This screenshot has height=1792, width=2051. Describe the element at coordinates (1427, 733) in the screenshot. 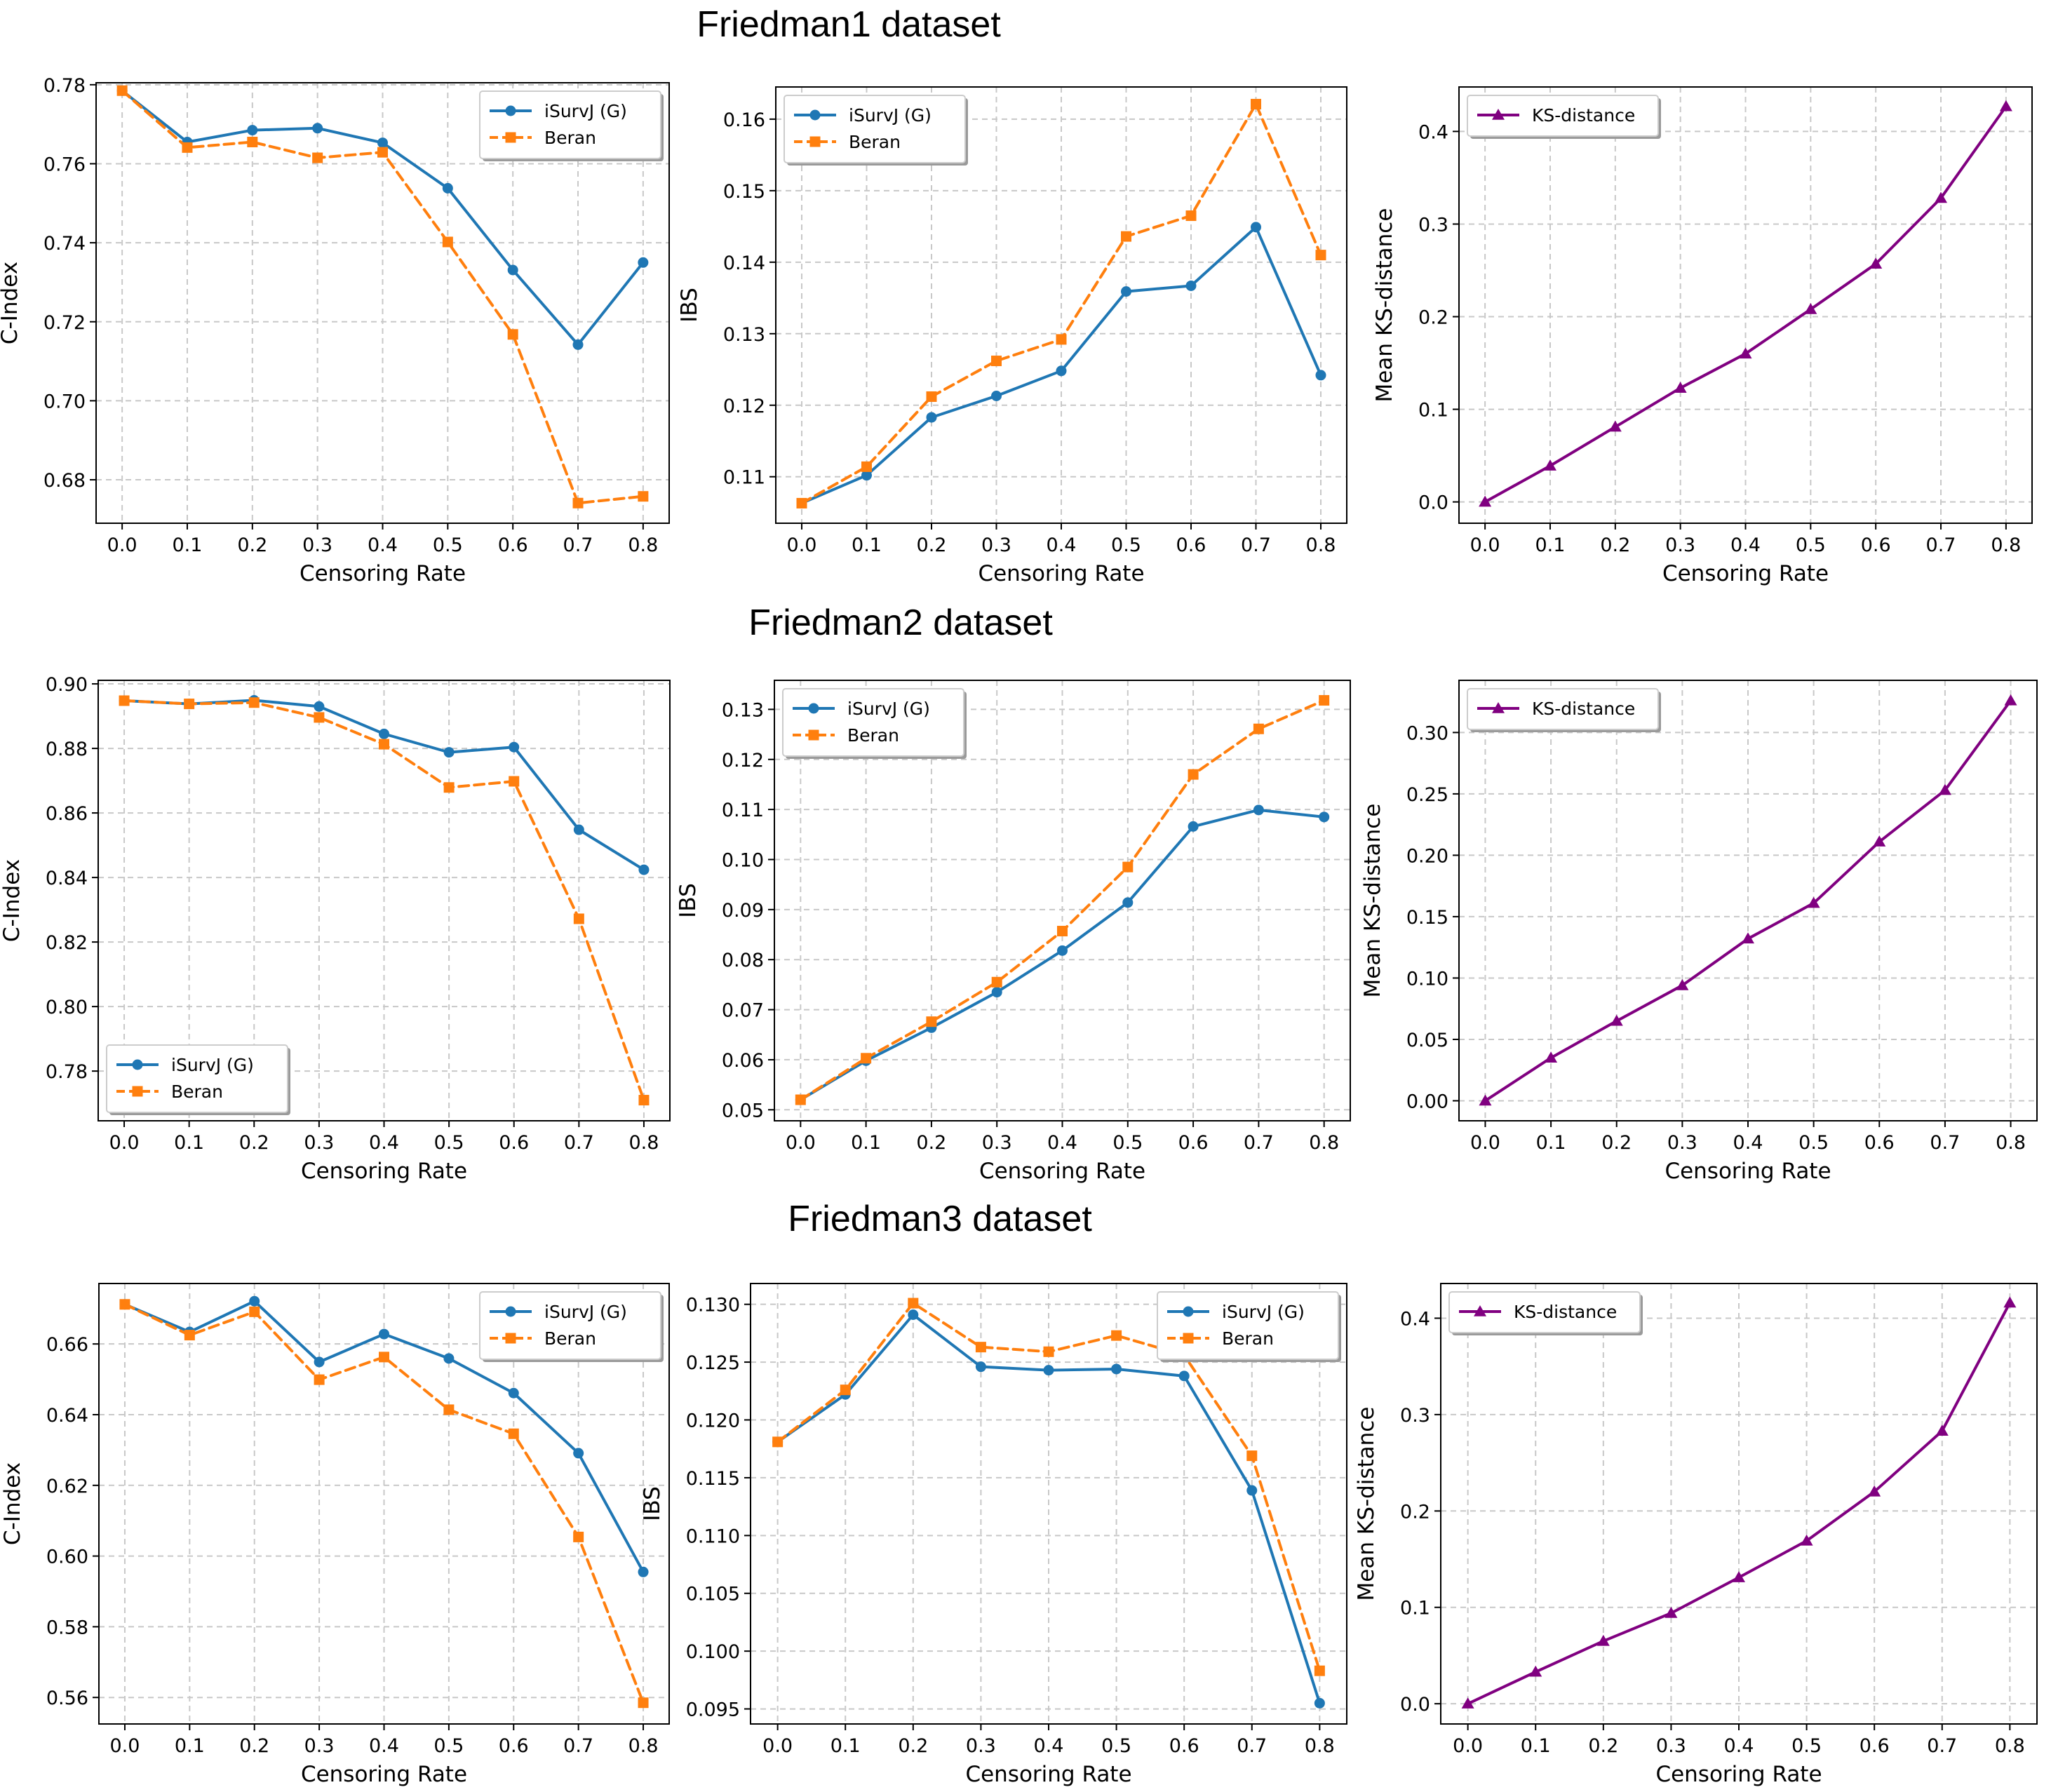

I see `y-tick-label: 0.30` at that location.